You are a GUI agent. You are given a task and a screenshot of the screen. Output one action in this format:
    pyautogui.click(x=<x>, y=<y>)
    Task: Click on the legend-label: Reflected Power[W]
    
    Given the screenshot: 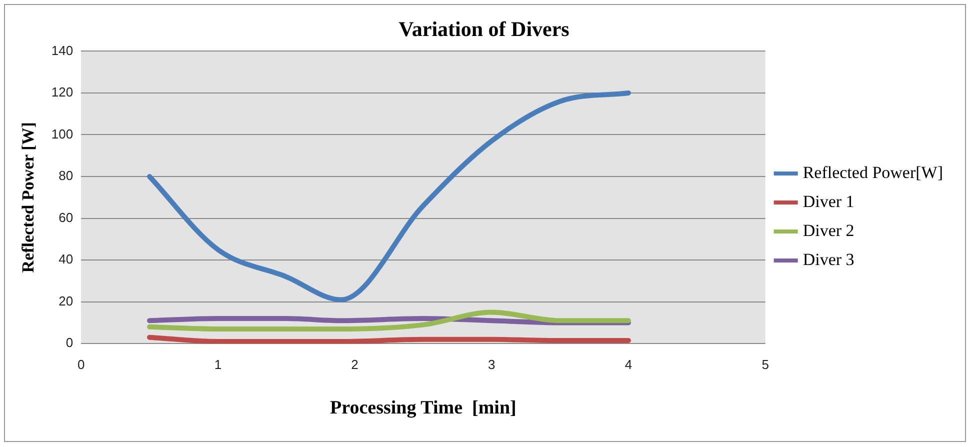 What is the action you would take?
    pyautogui.click(x=873, y=172)
    